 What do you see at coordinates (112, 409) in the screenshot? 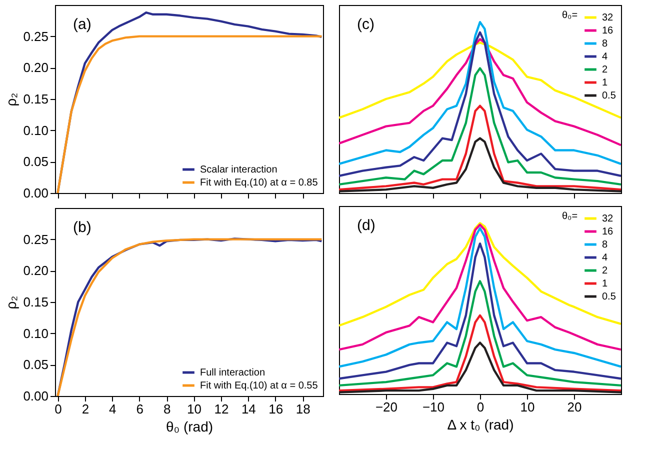
I see `x-tick-label: 4` at bounding box center [112, 409].